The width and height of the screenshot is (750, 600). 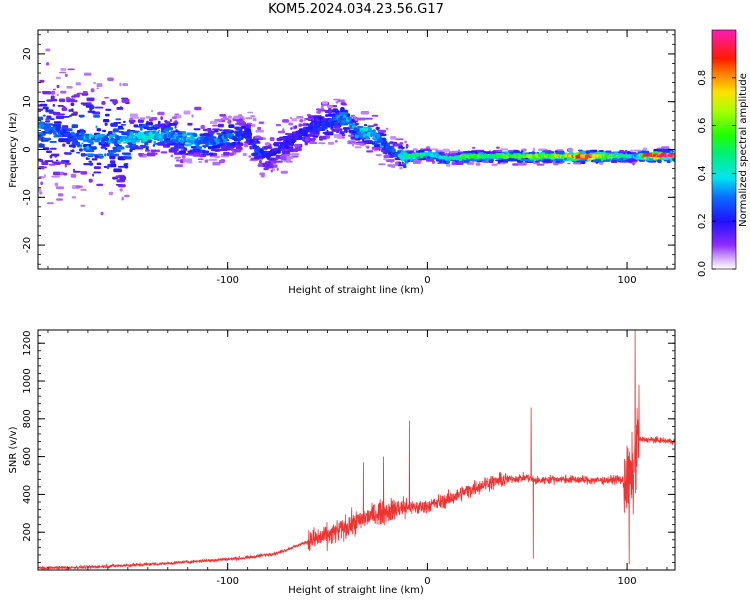 I want to click on colorbar-tick-label: 0.0, so click(x=702, y=269).